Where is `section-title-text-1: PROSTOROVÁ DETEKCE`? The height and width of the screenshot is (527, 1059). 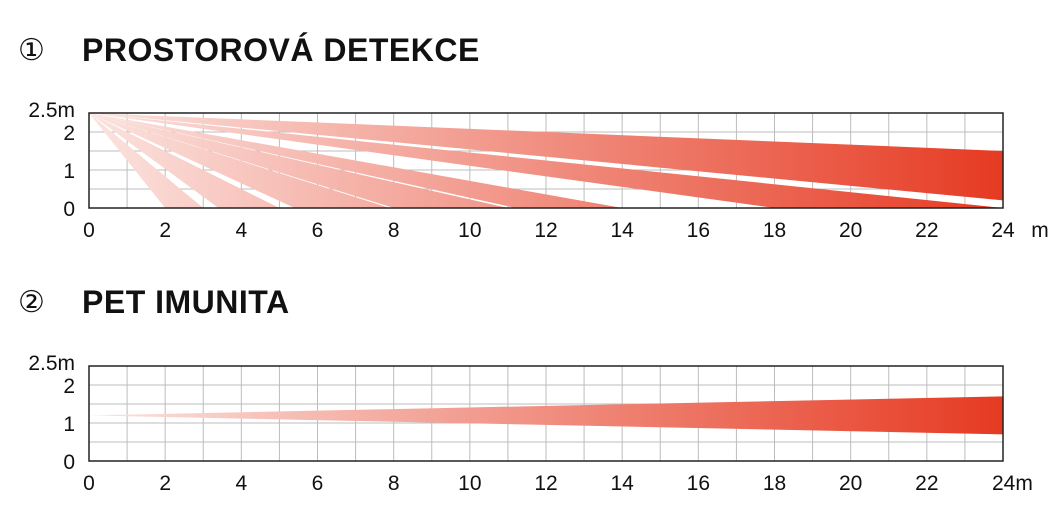 section-title-text-1: PROSTOROVÁ DETEKCE is located at coordinates (281, 49).